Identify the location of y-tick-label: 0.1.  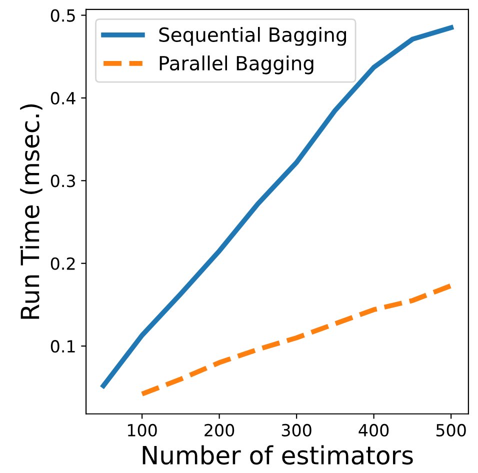
(62, 346).